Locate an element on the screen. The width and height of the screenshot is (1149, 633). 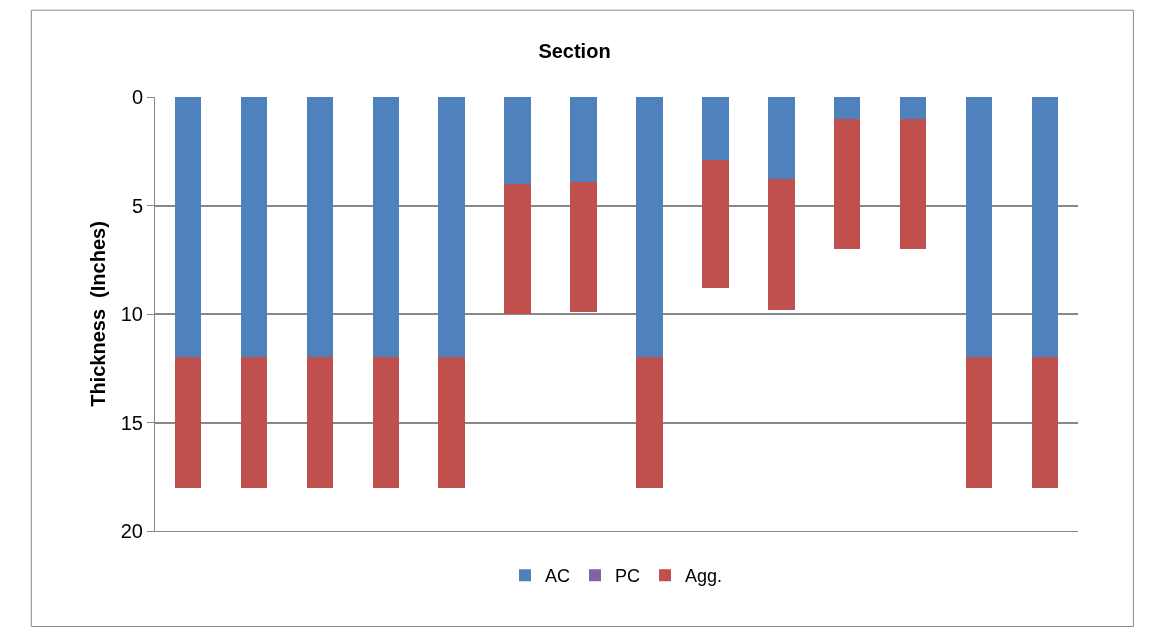
y-tick-label: 5 is located at coordinates (137, 205).